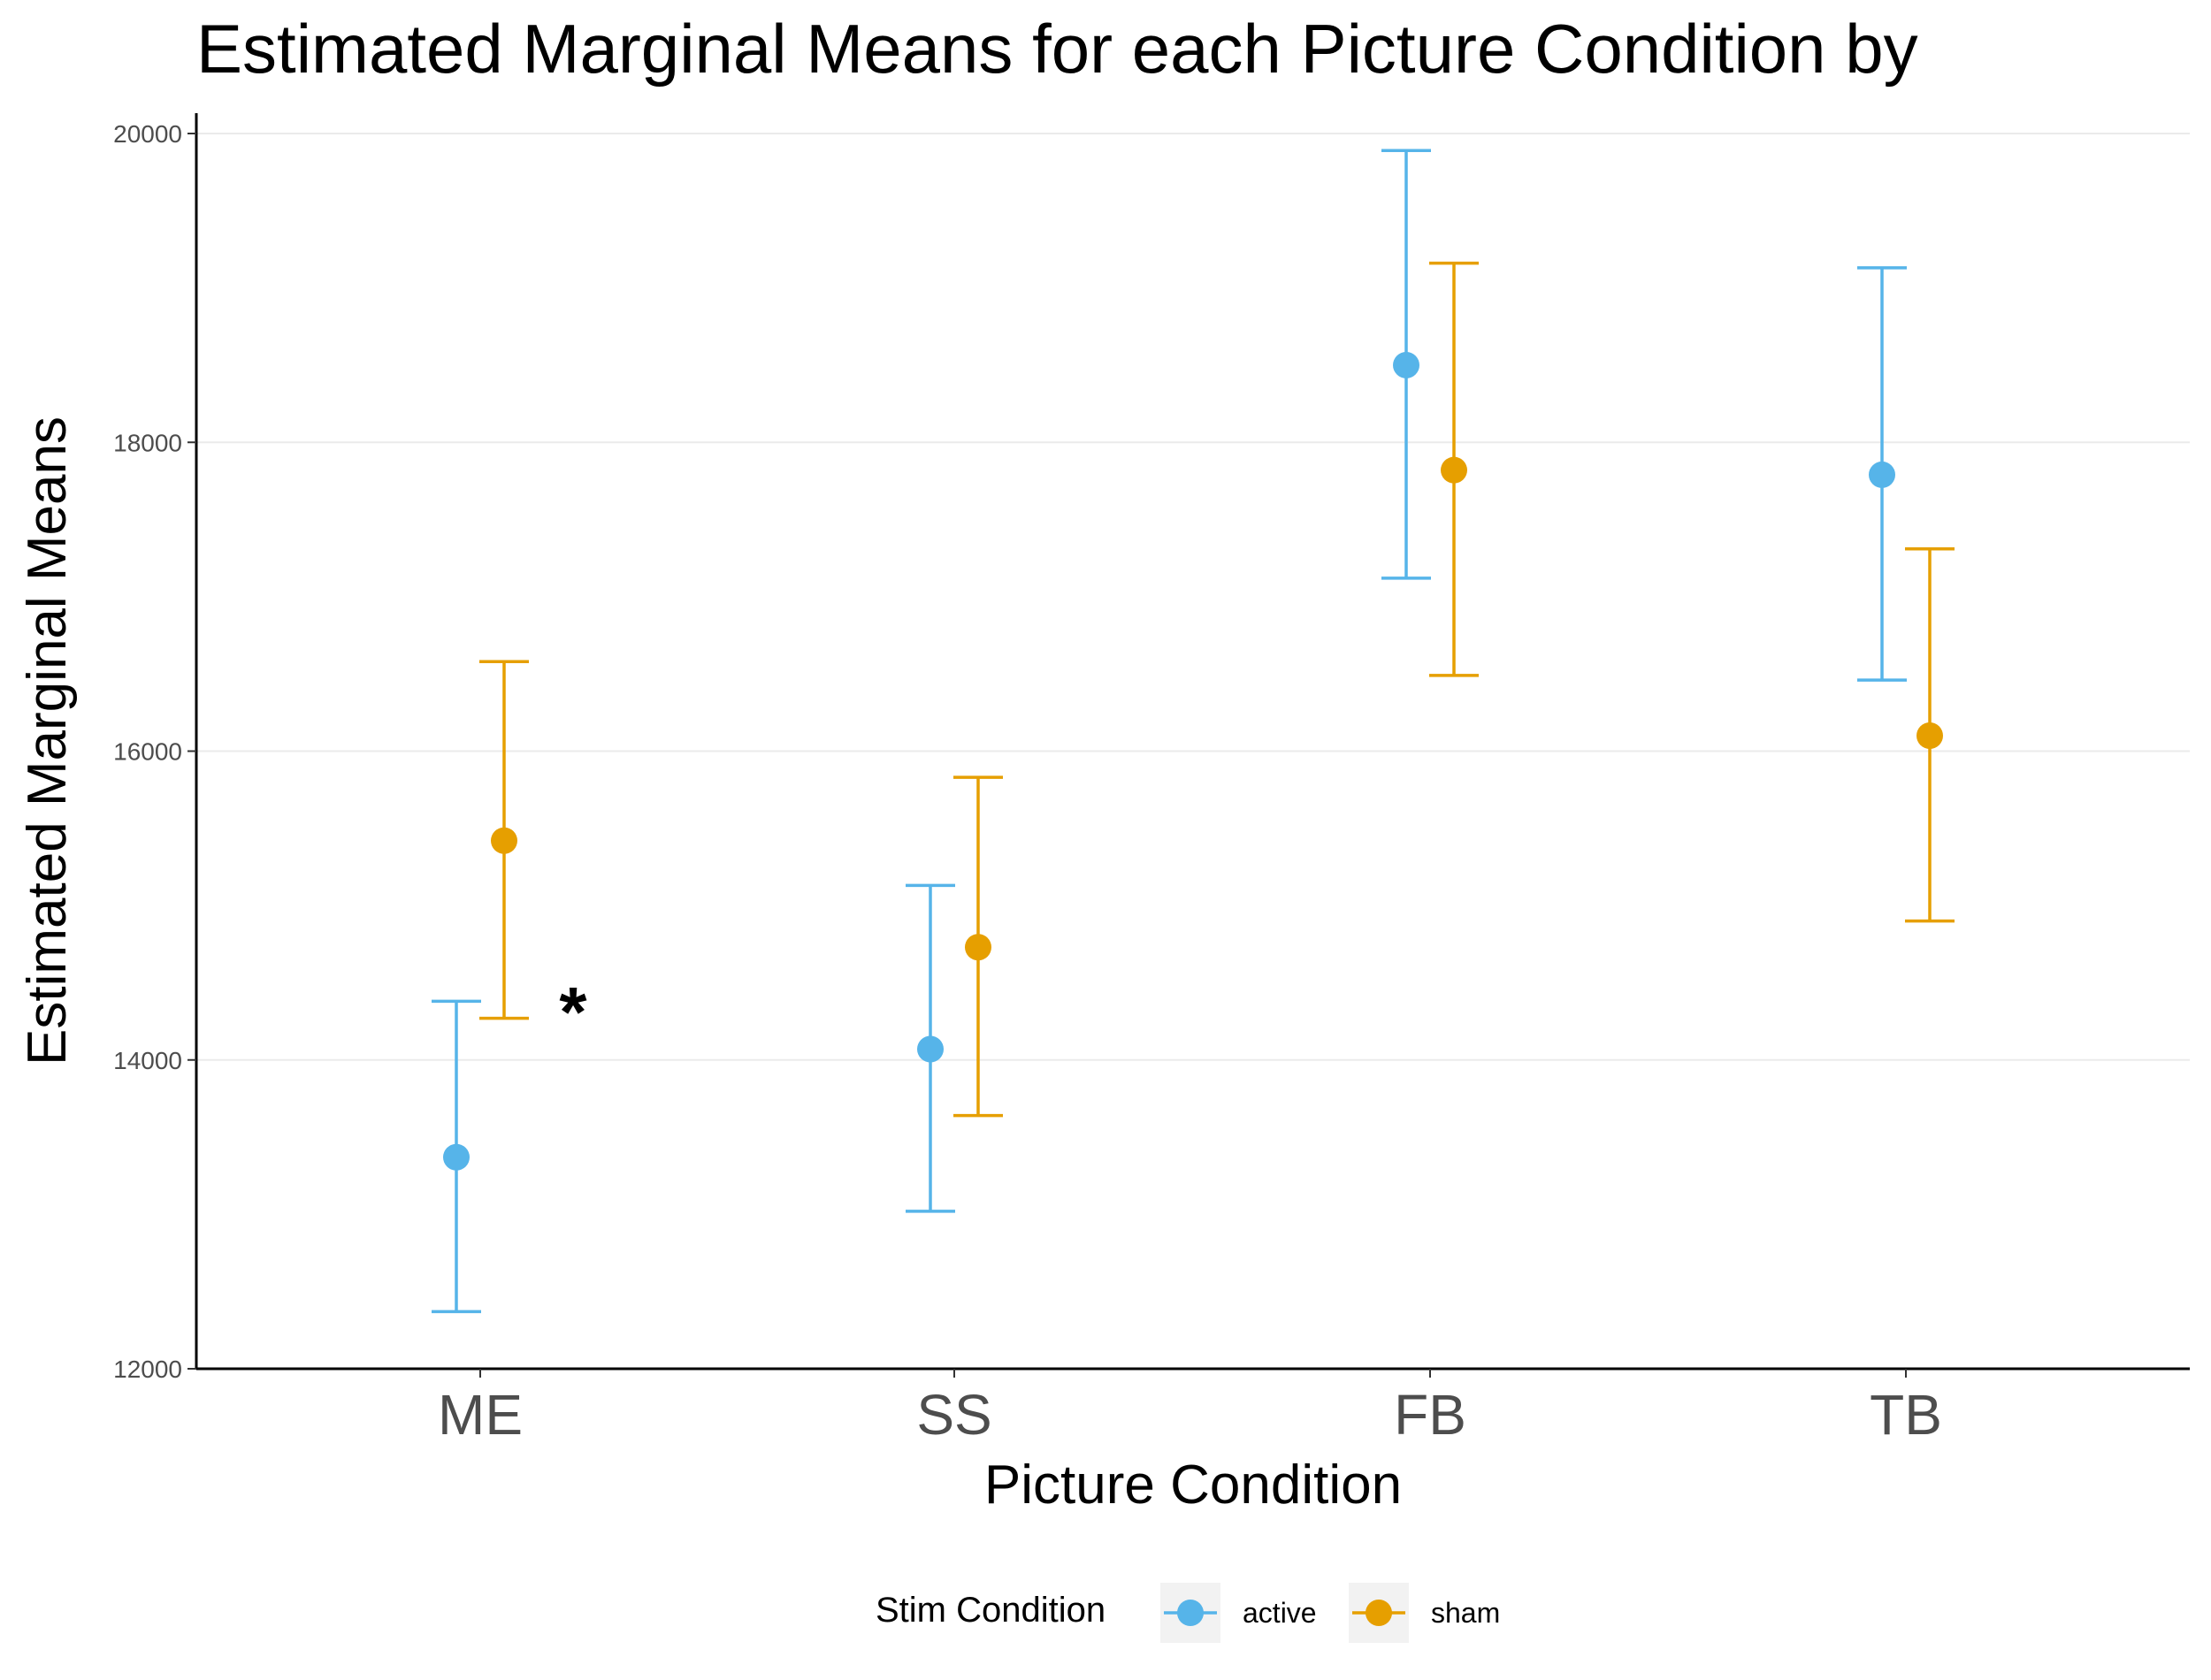  What do you see at coordinates (1465, 1613) in the screenshot?
I see `legend-label-sham: sham` at bounding box center [1465, 1613].